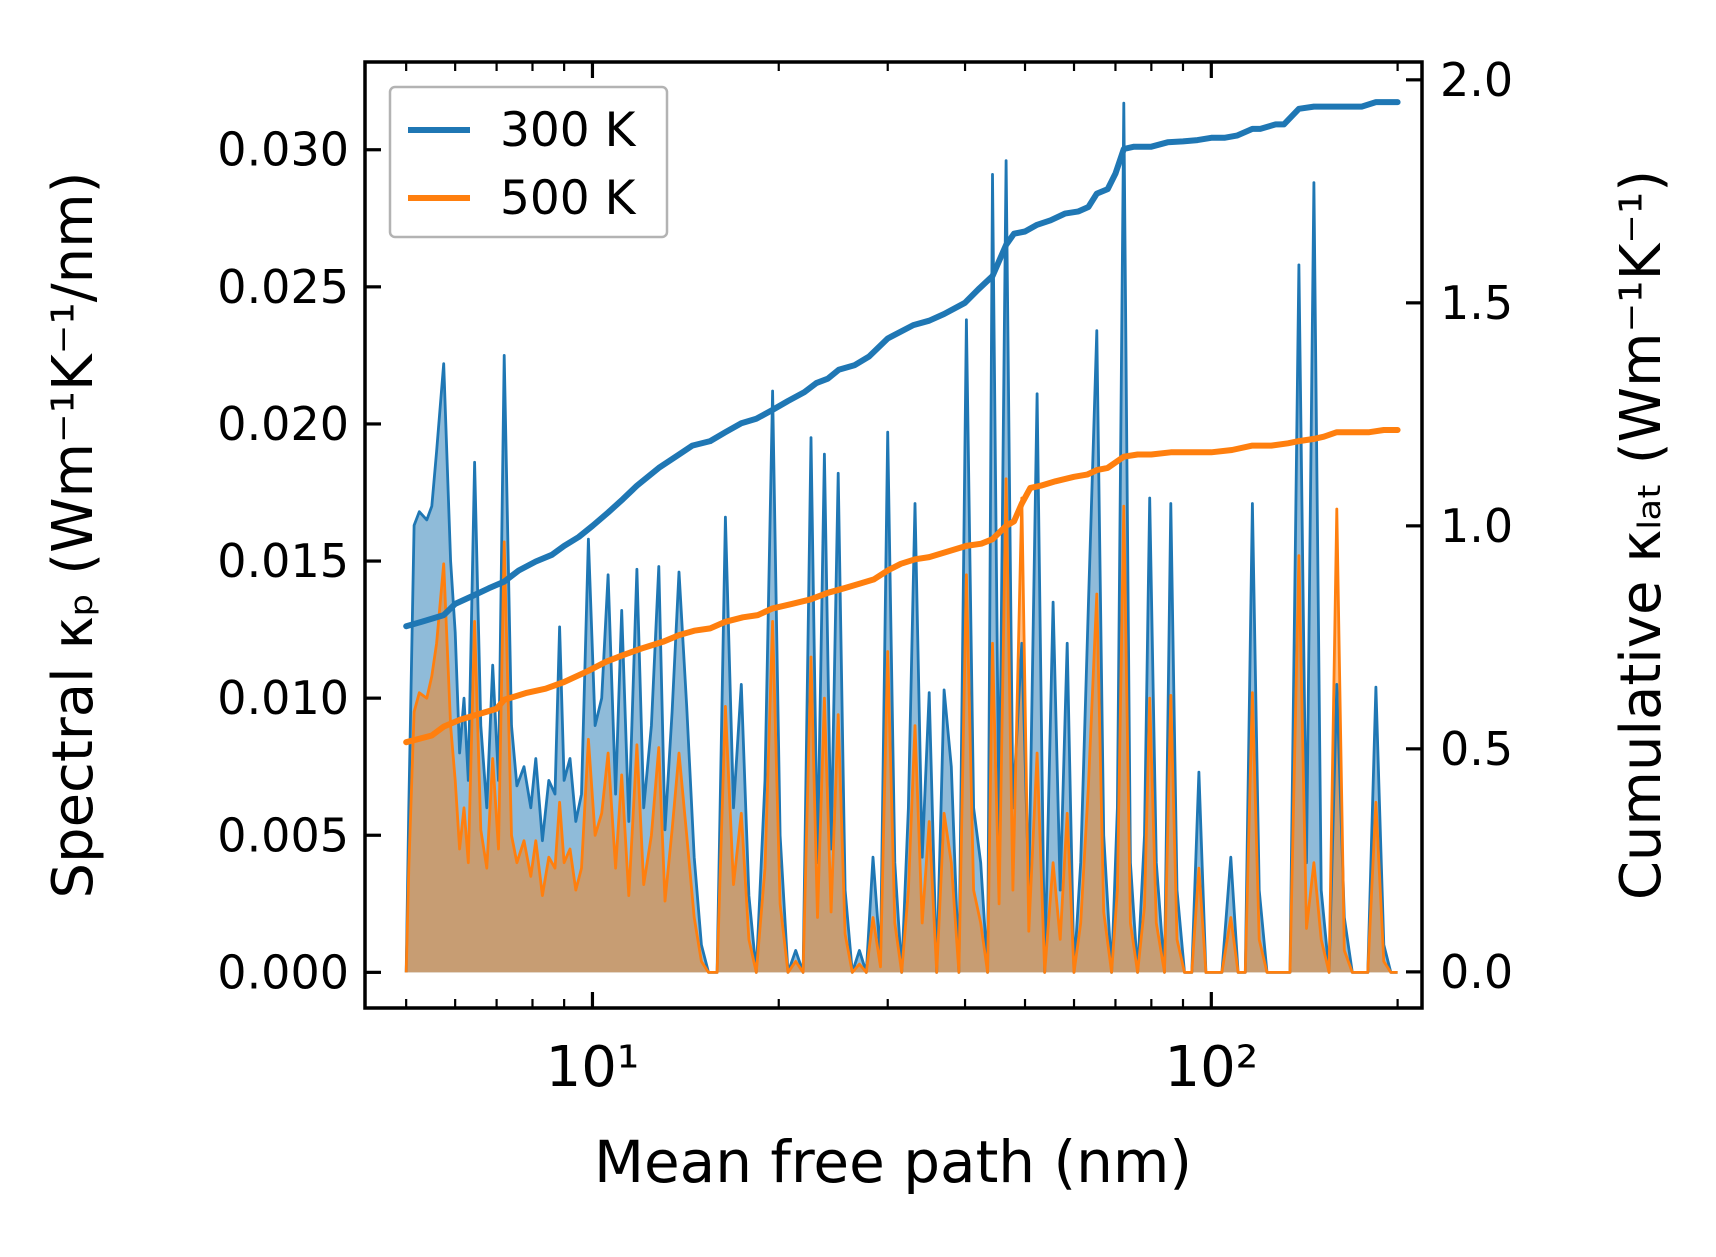 Image resolution: width=1716 pixels, height=1257 pixels. I want to click on y-right-tick-label: 0.0, so click(1476, 972).